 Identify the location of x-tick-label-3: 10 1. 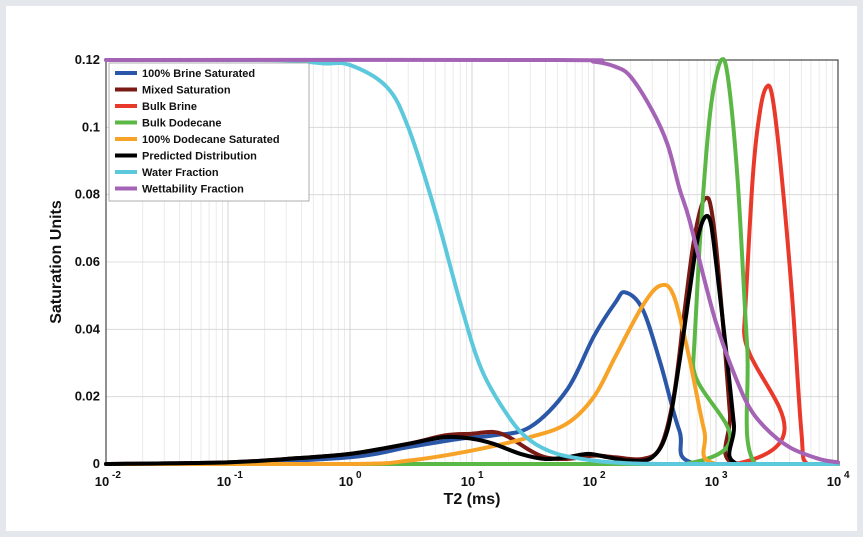
(472, 479).